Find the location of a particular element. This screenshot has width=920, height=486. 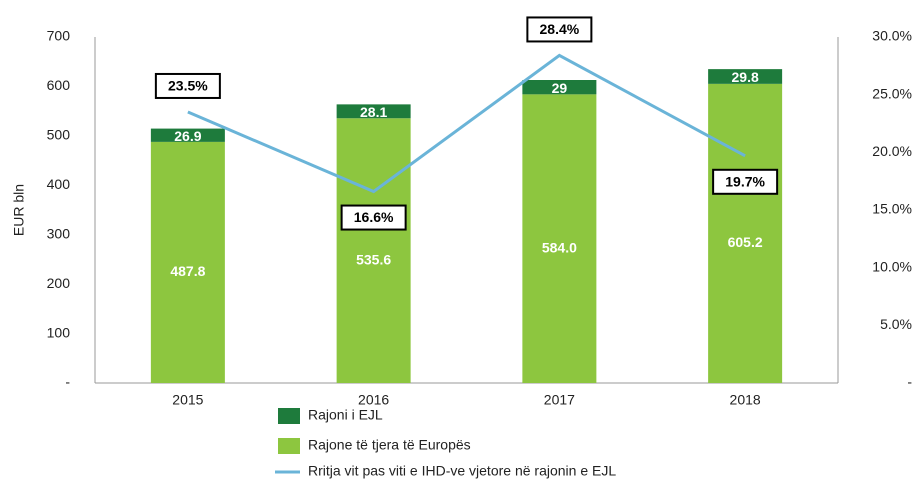

y2-tick-label: 20.0% is located at coordinates (892, 151).